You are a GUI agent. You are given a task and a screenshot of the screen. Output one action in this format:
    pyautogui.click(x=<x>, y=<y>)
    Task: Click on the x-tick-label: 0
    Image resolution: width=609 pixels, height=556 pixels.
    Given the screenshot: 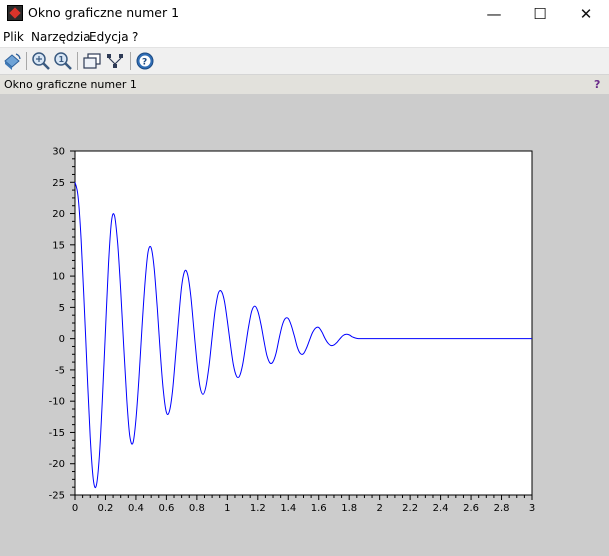 What is the action you would take?
    pyautogui.click(x=75, y=508)
    